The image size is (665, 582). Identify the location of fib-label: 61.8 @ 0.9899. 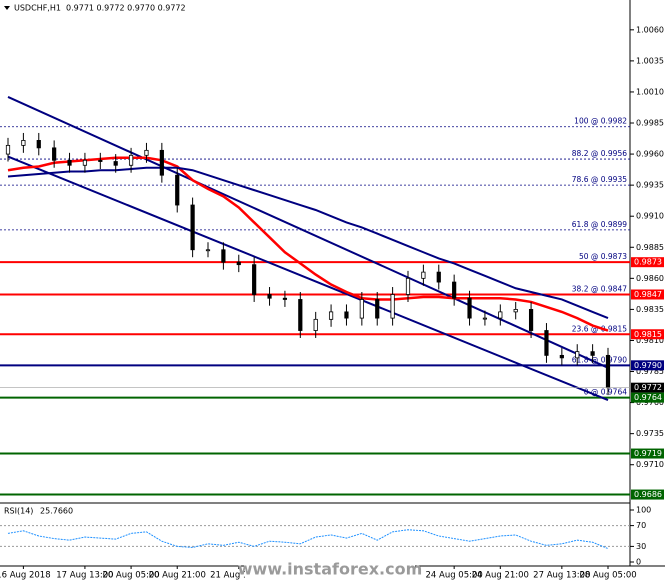
(599, 224).